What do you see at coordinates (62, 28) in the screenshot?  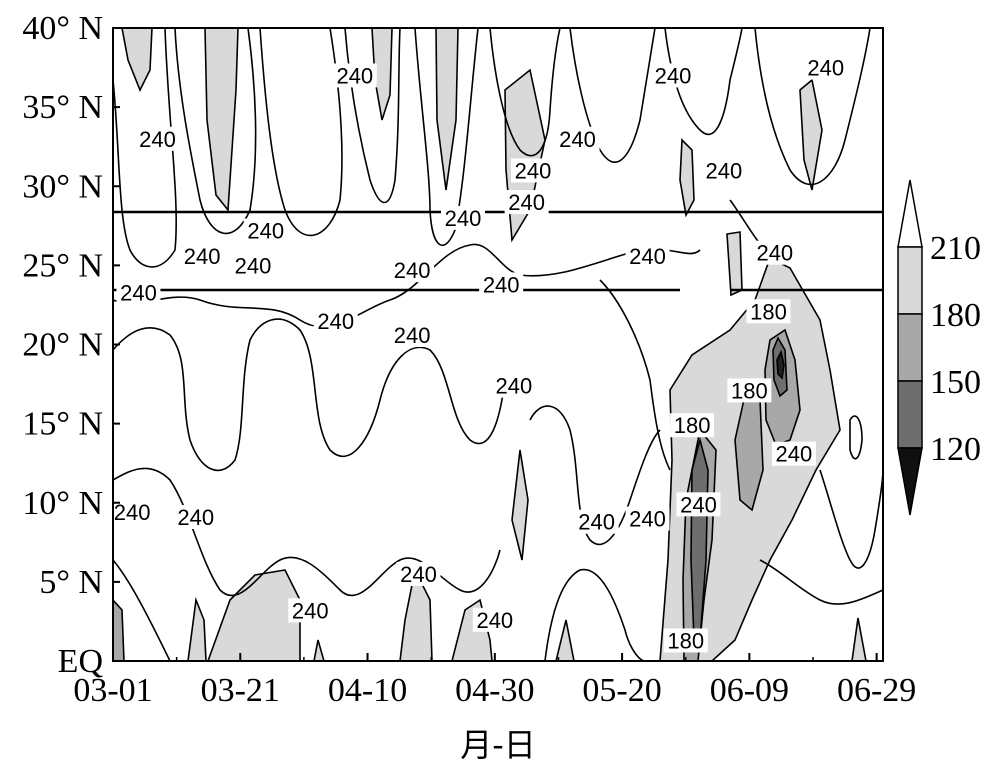 I see `y-tick-label: 40° N` at bounding box center [62, 28].